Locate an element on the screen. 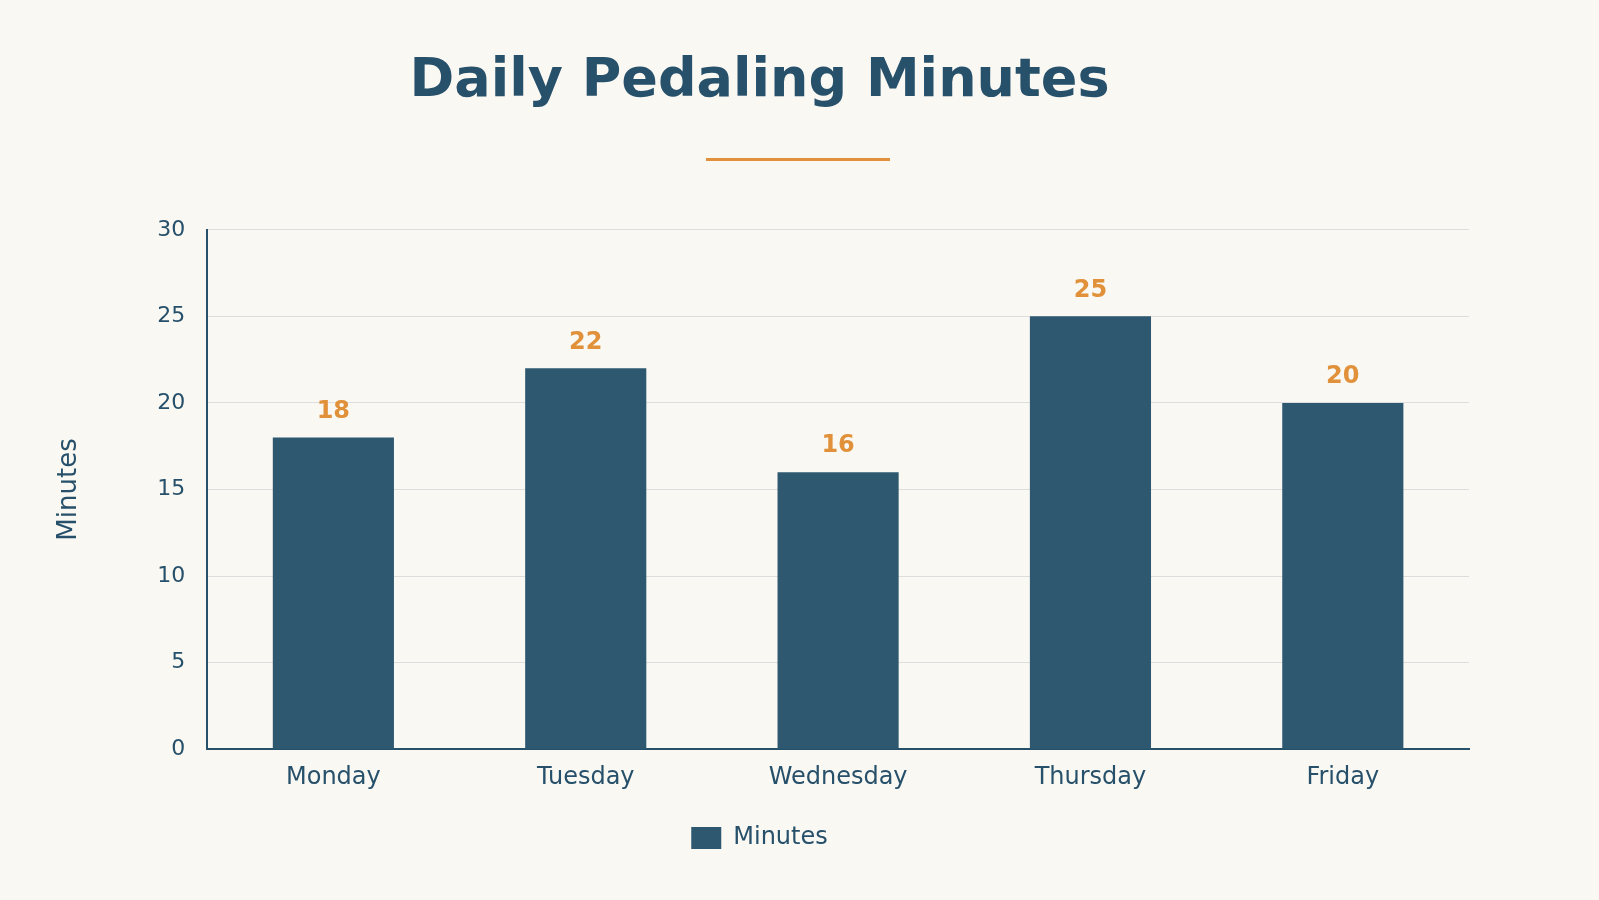  y-tick-label: 5 is located at coordinates (178, 661).